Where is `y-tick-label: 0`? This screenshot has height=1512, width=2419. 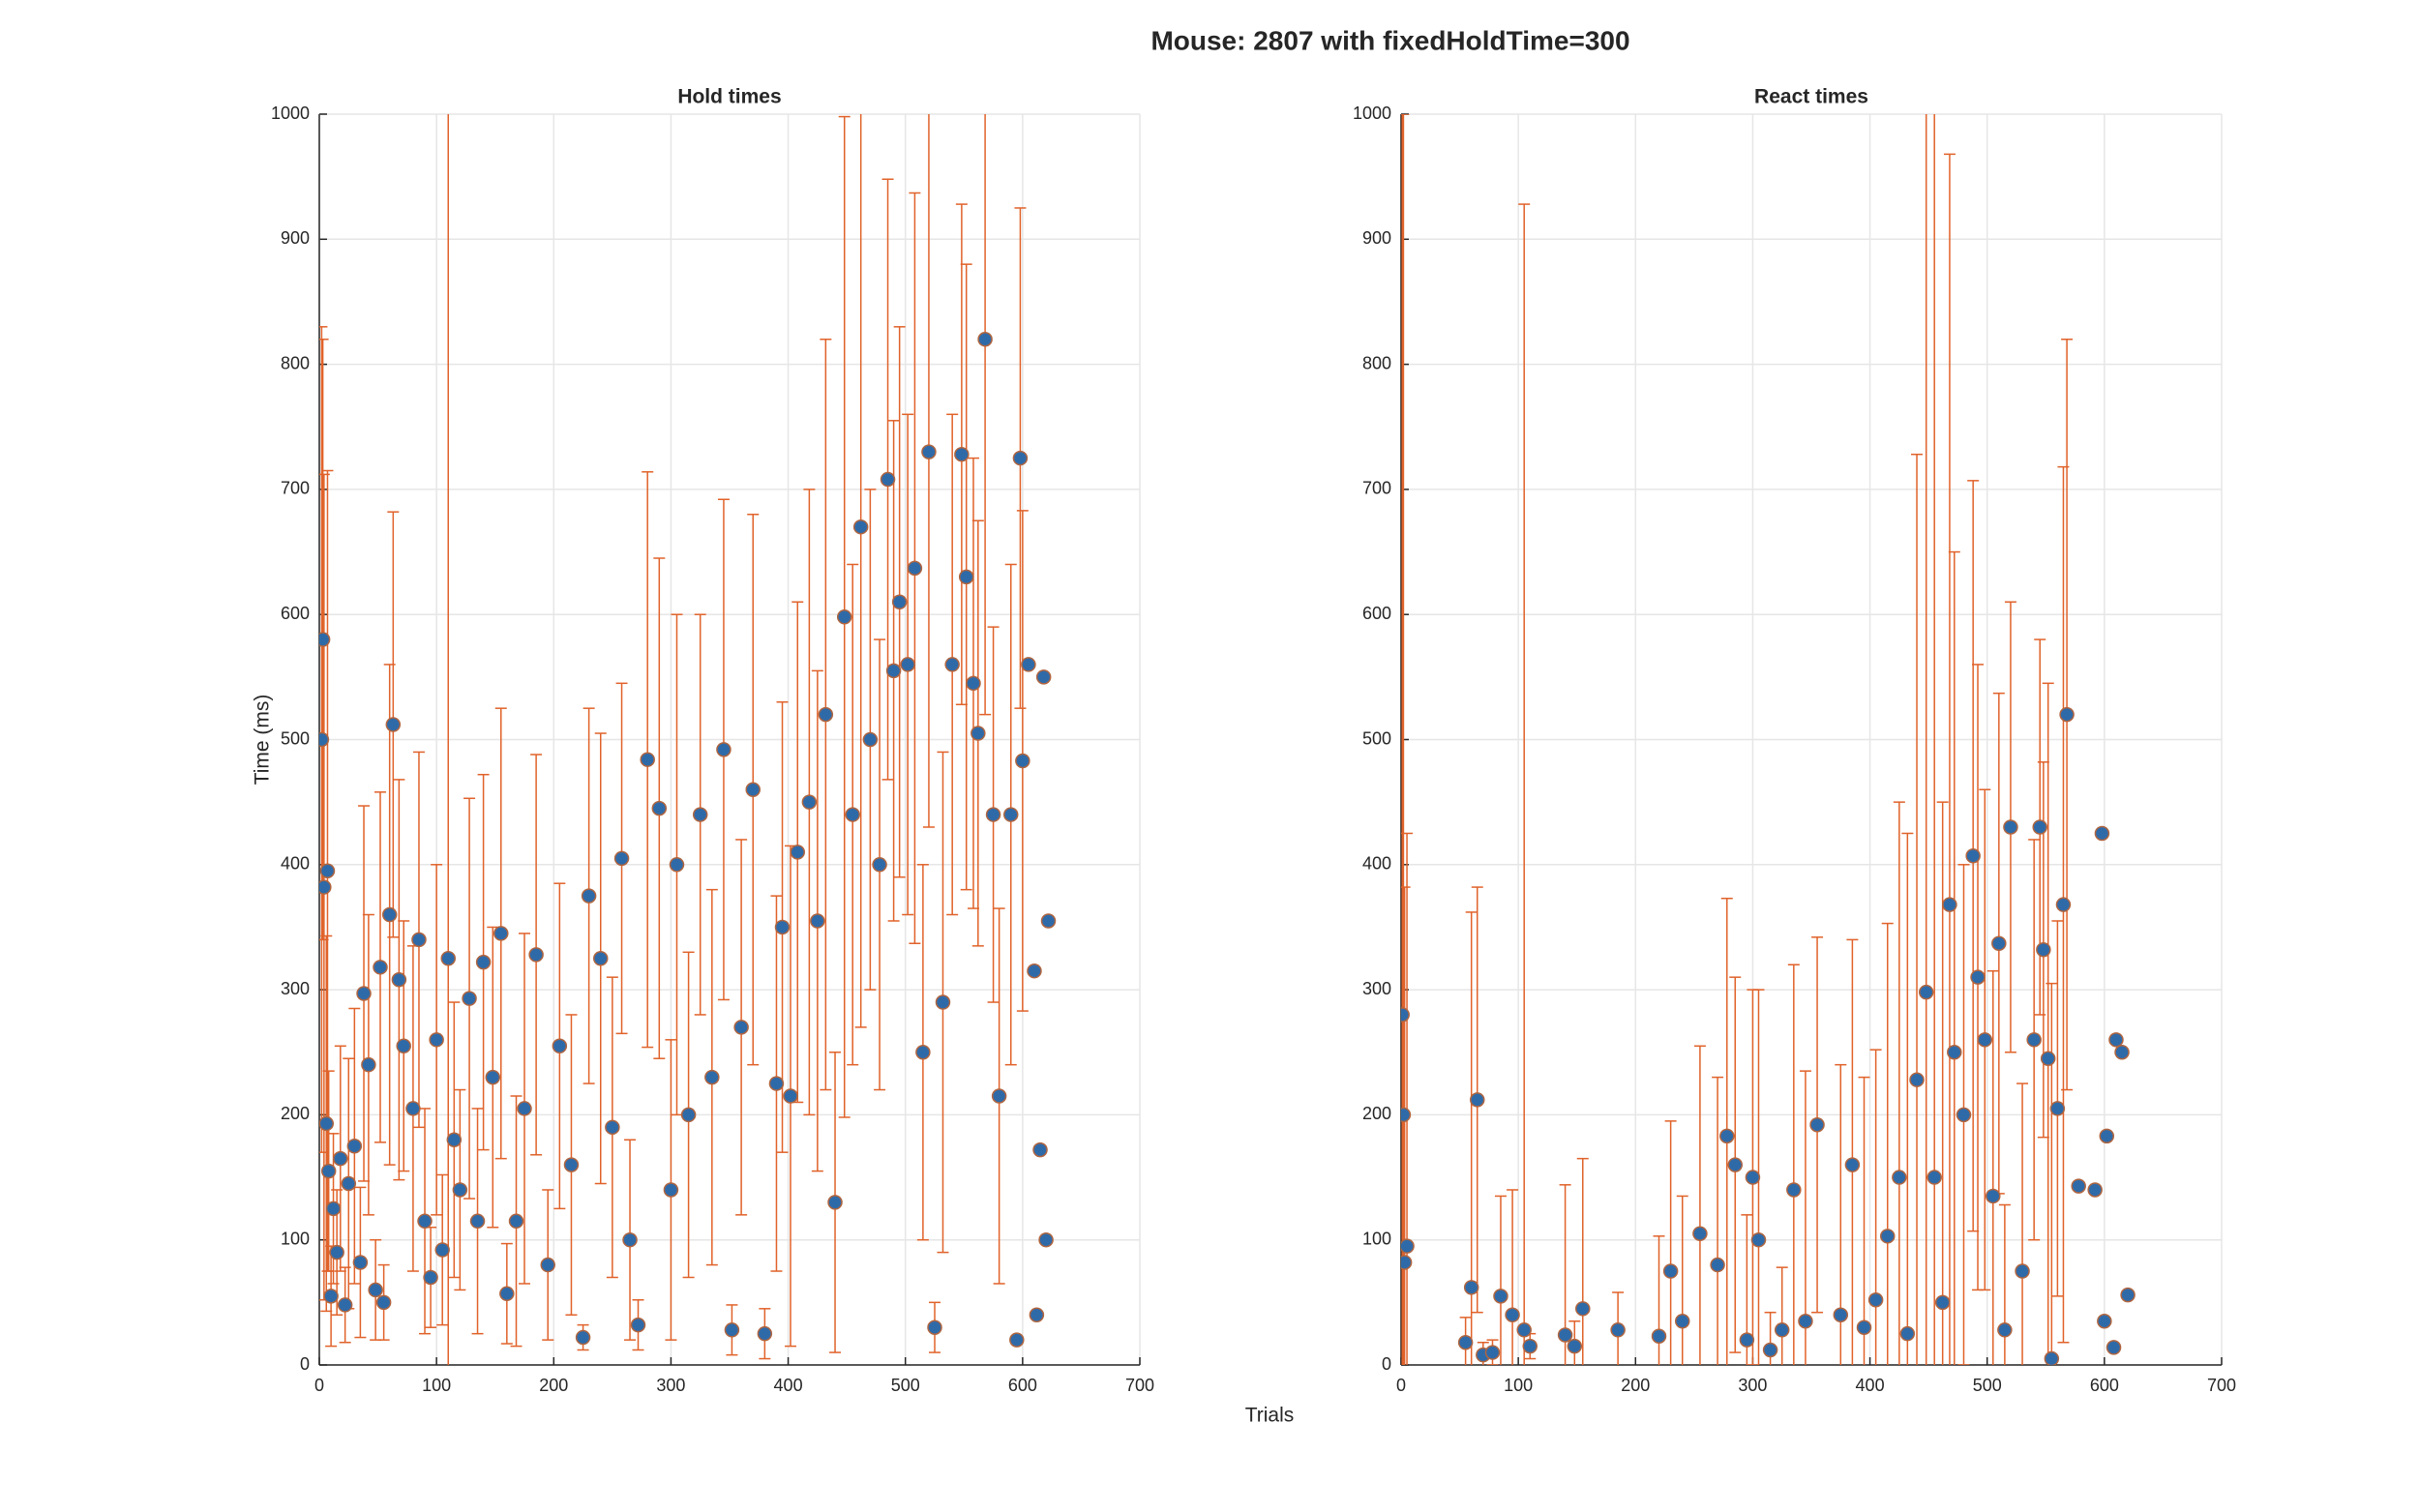
y-tick-label: 0 is located at coordinates (1386, 1364).